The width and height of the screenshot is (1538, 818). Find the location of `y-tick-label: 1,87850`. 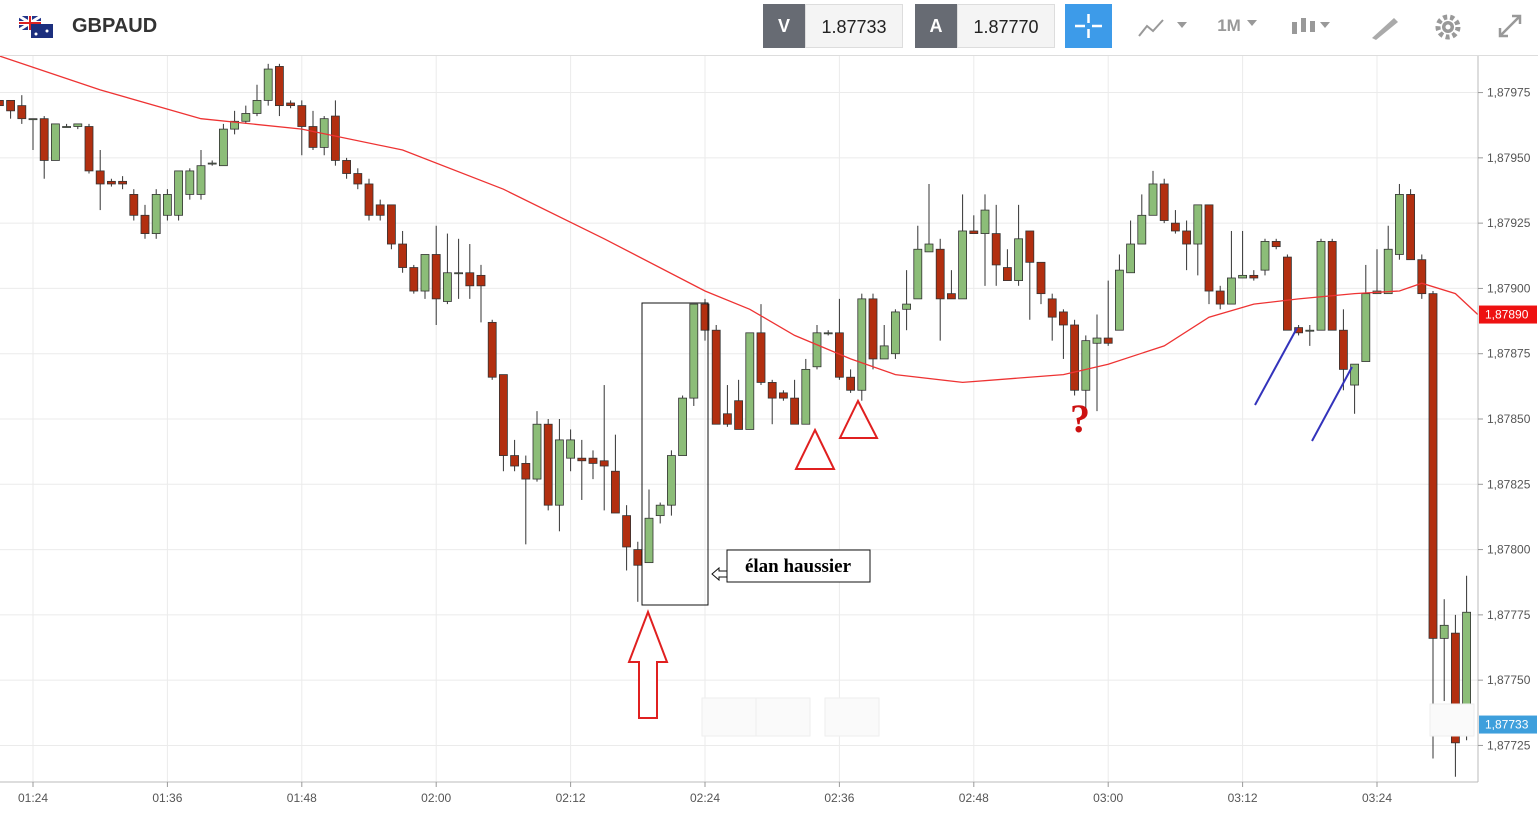

y-tick-label: 1,87850 is located at coordinates (1509, 419).